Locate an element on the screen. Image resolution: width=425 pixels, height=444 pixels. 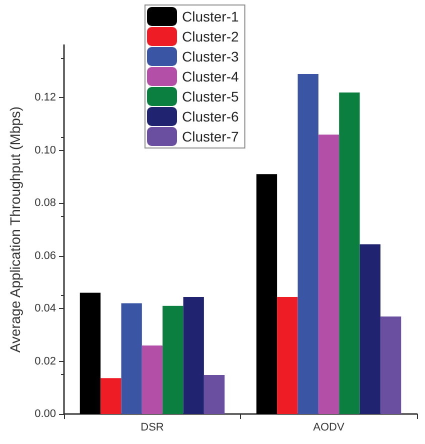
y-tick-label: 0.06 is located at coordinates (45, 256).